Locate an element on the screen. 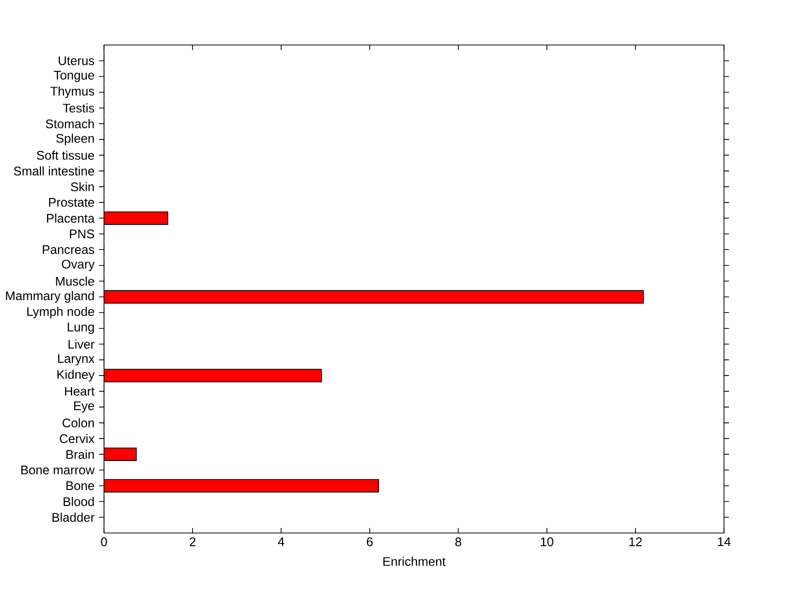  y-tick-label: Eye is located at coordinates (84, 407).